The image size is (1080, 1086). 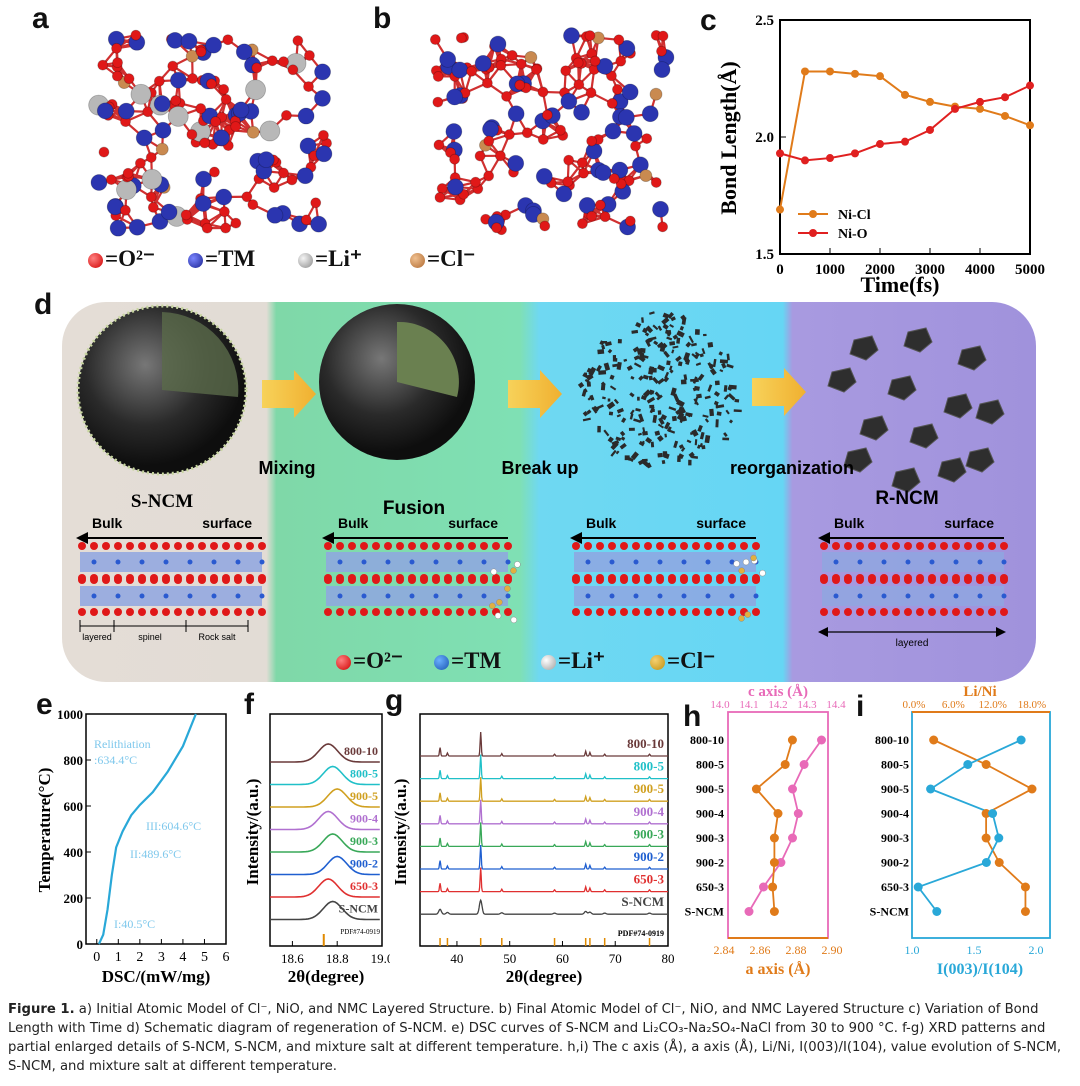 I want to click on panel-label-d: d, so click(x=43, y=304).